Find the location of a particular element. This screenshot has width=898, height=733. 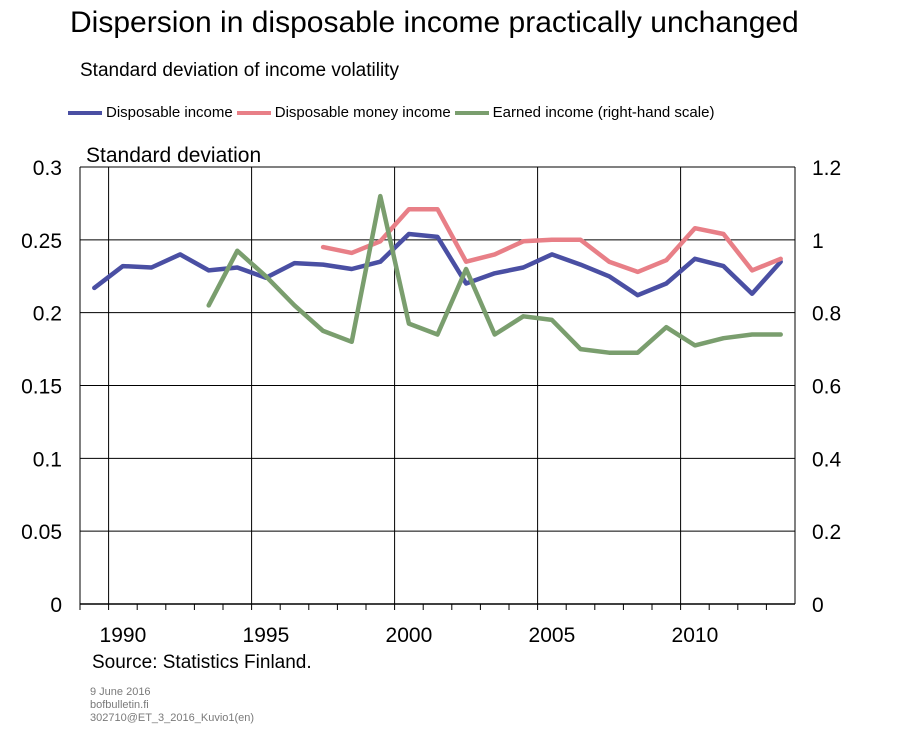

legend-label: Disposable income is located at coordinates (169, 112).